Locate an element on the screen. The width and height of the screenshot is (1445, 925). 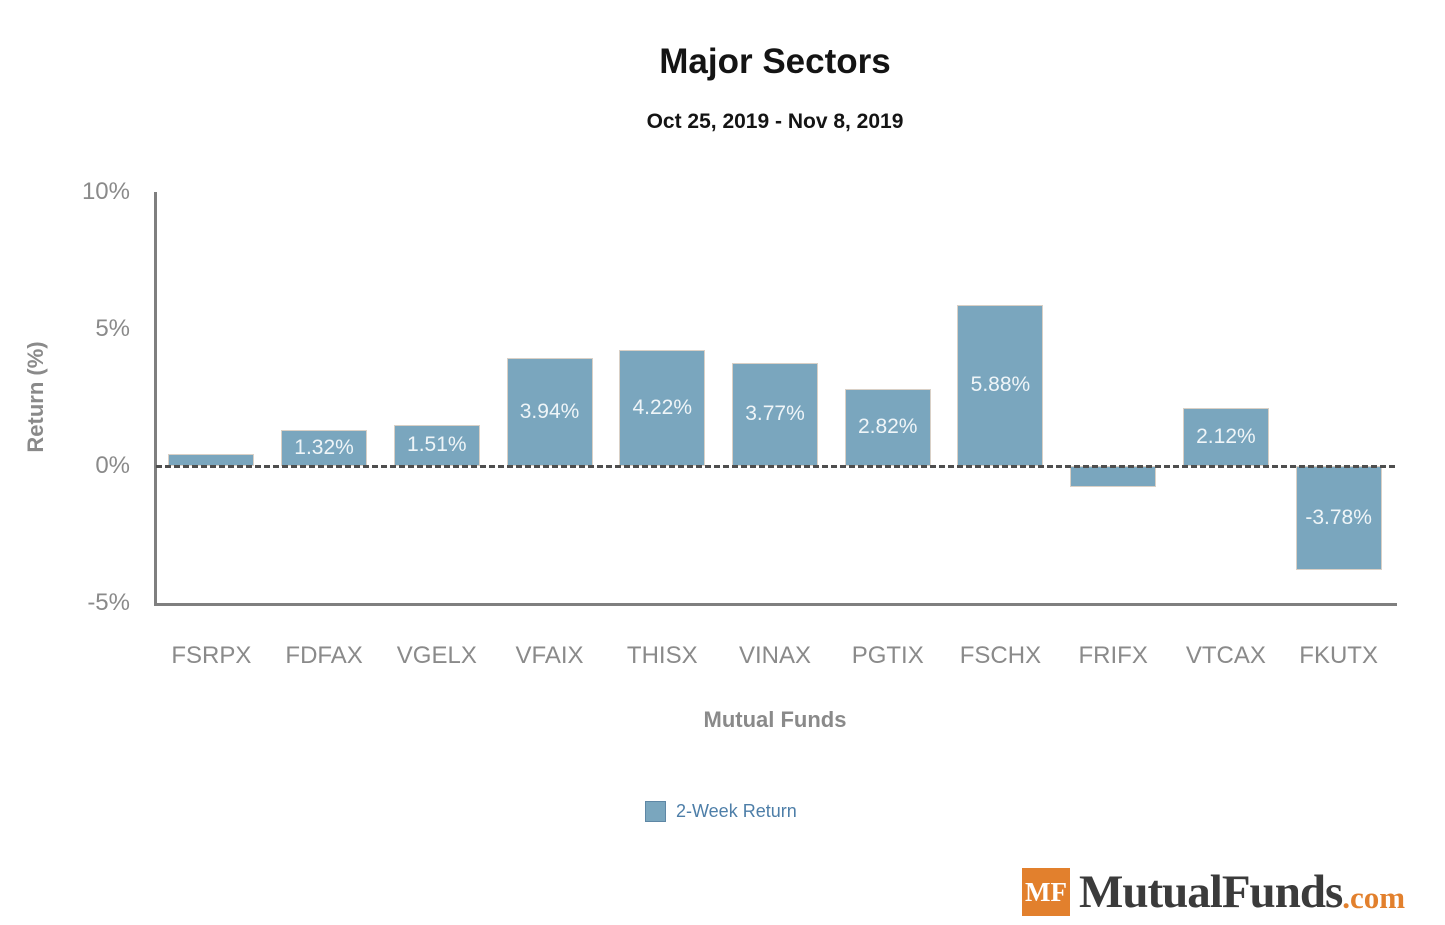
bar-value-label: 3.77% is located at coordinates (775, 414).